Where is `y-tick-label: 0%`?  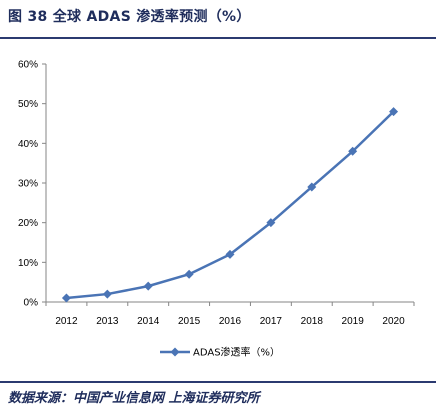 y-tick-label: 0% is located at coordinates (31, 303).